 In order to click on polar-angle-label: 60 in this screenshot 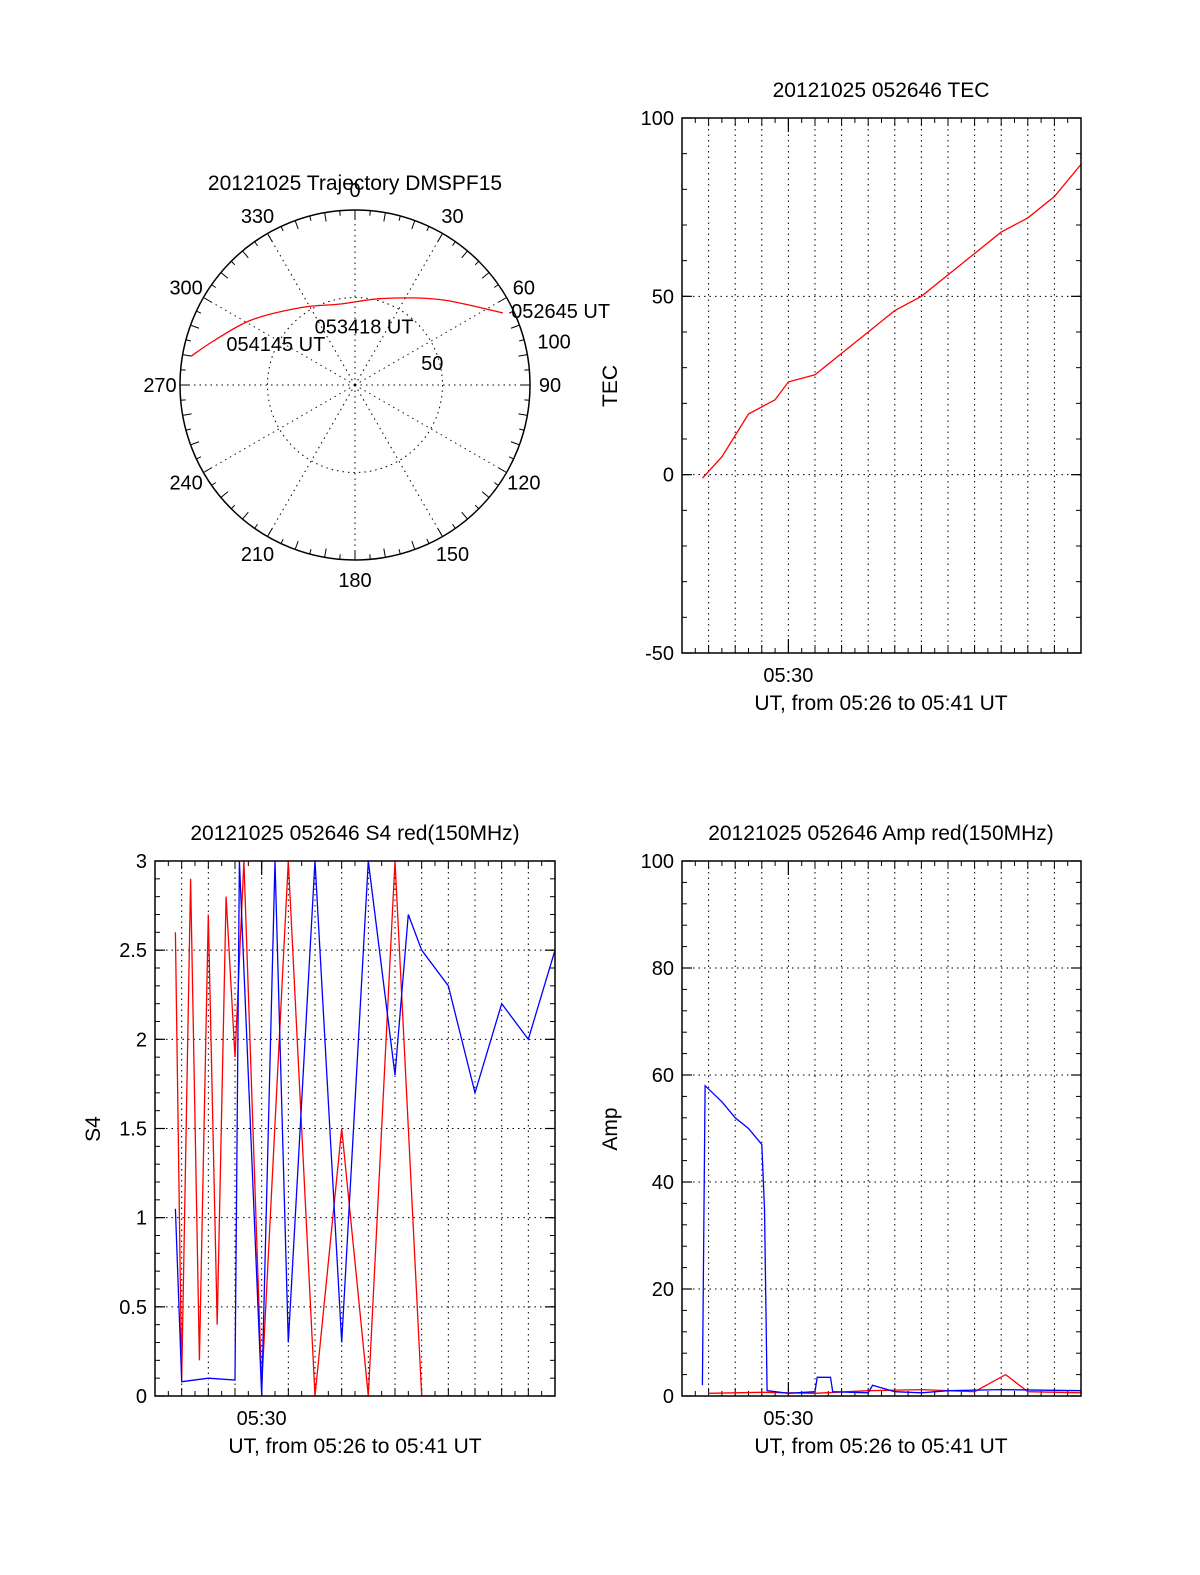, I will do `click(524, 289)`.